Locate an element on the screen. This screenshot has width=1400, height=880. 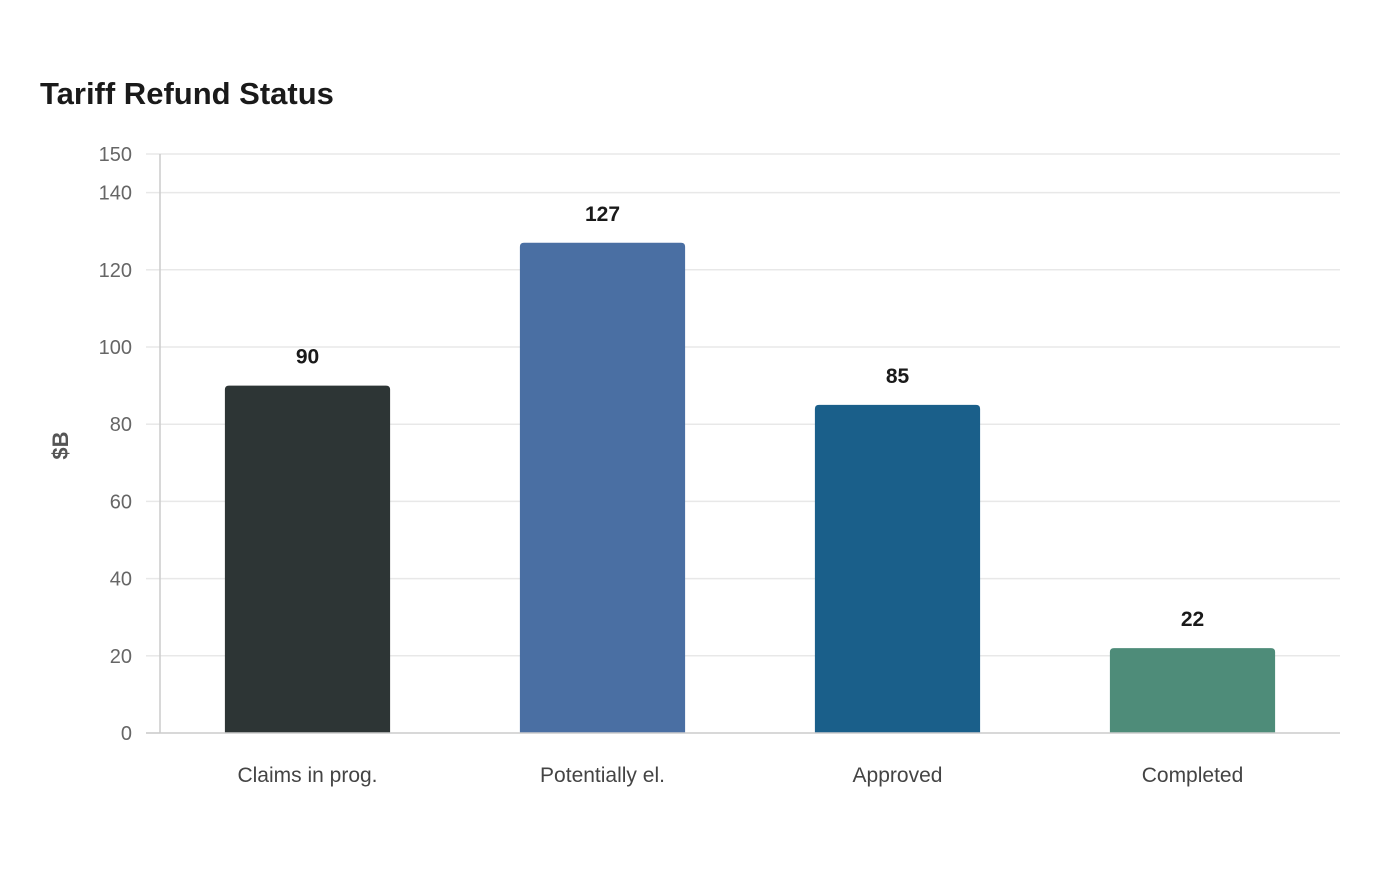
y-tick-label: 80 is located at coordinates (121, 425).